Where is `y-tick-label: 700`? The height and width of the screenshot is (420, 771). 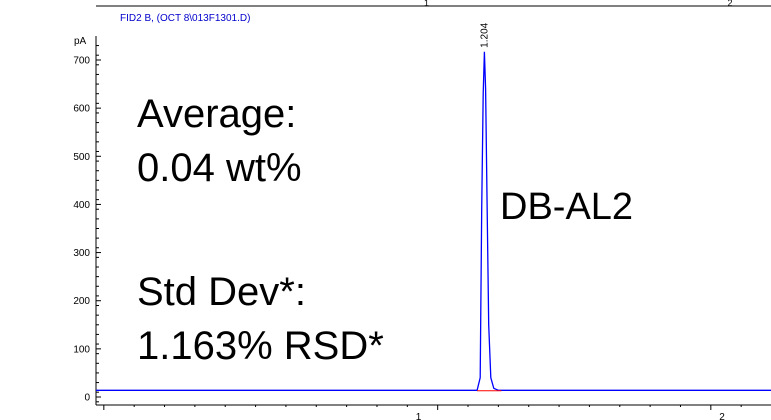 y-tick-label: 700 is located at coordinates (81, 61).